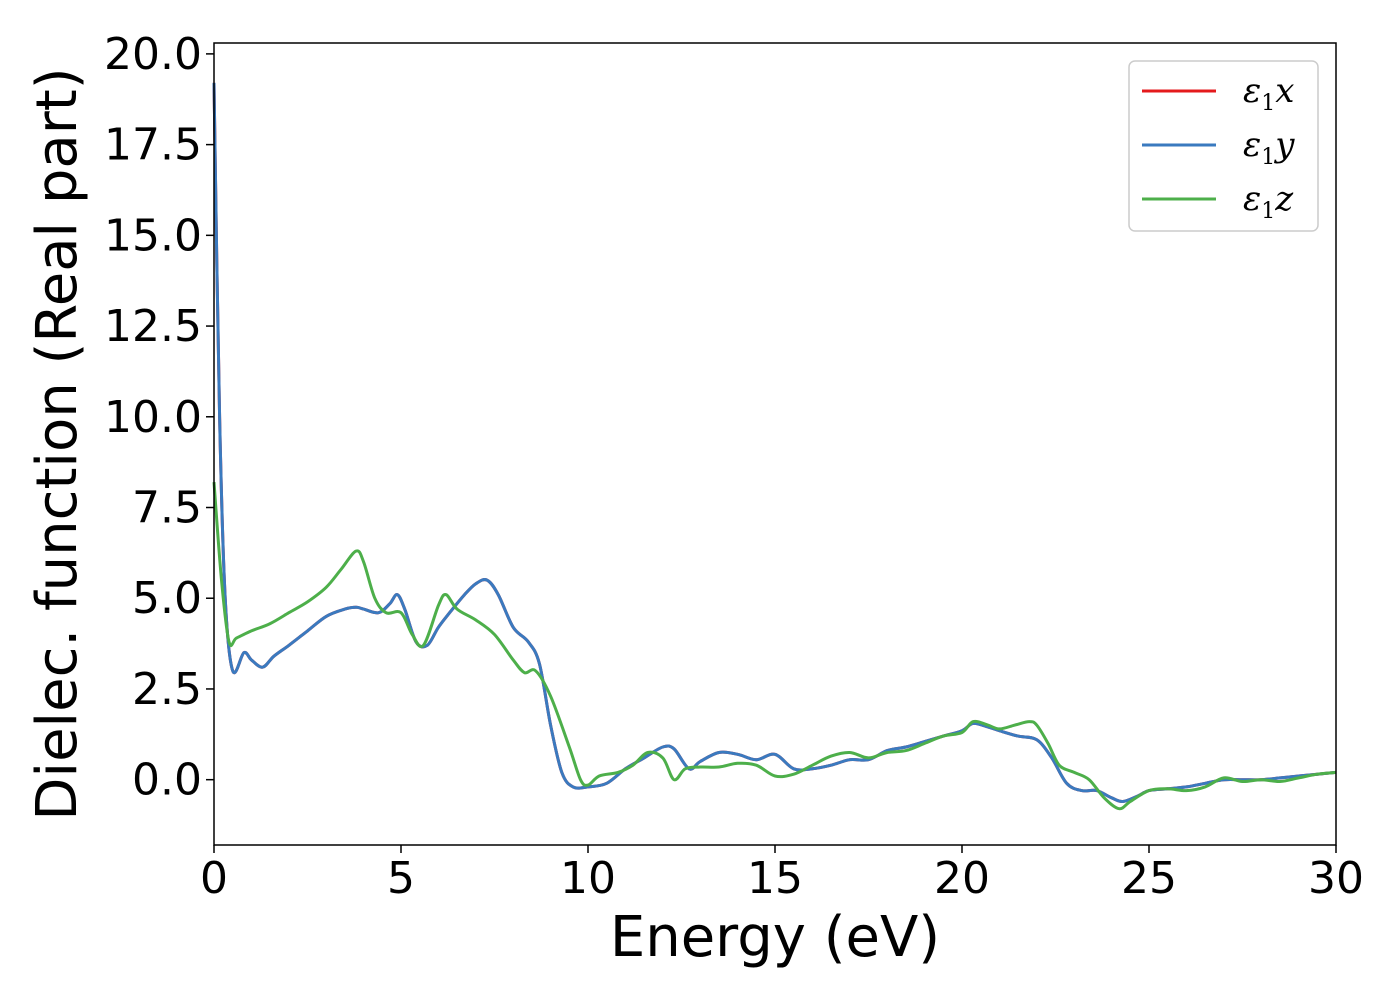 This screenshot has width=1400, height=1004. What do you see at coordinates (962, 878) in the screenshot?
I see `x-tick-label: 20` at bounding box center [962, 878].